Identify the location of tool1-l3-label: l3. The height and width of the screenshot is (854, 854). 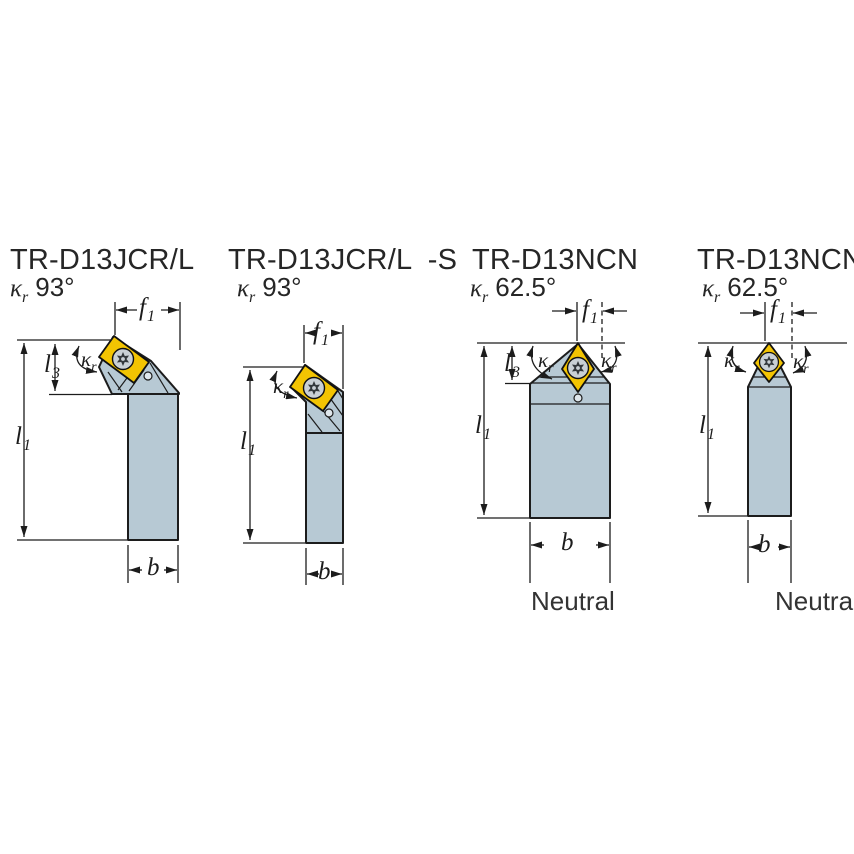
(52, 366).